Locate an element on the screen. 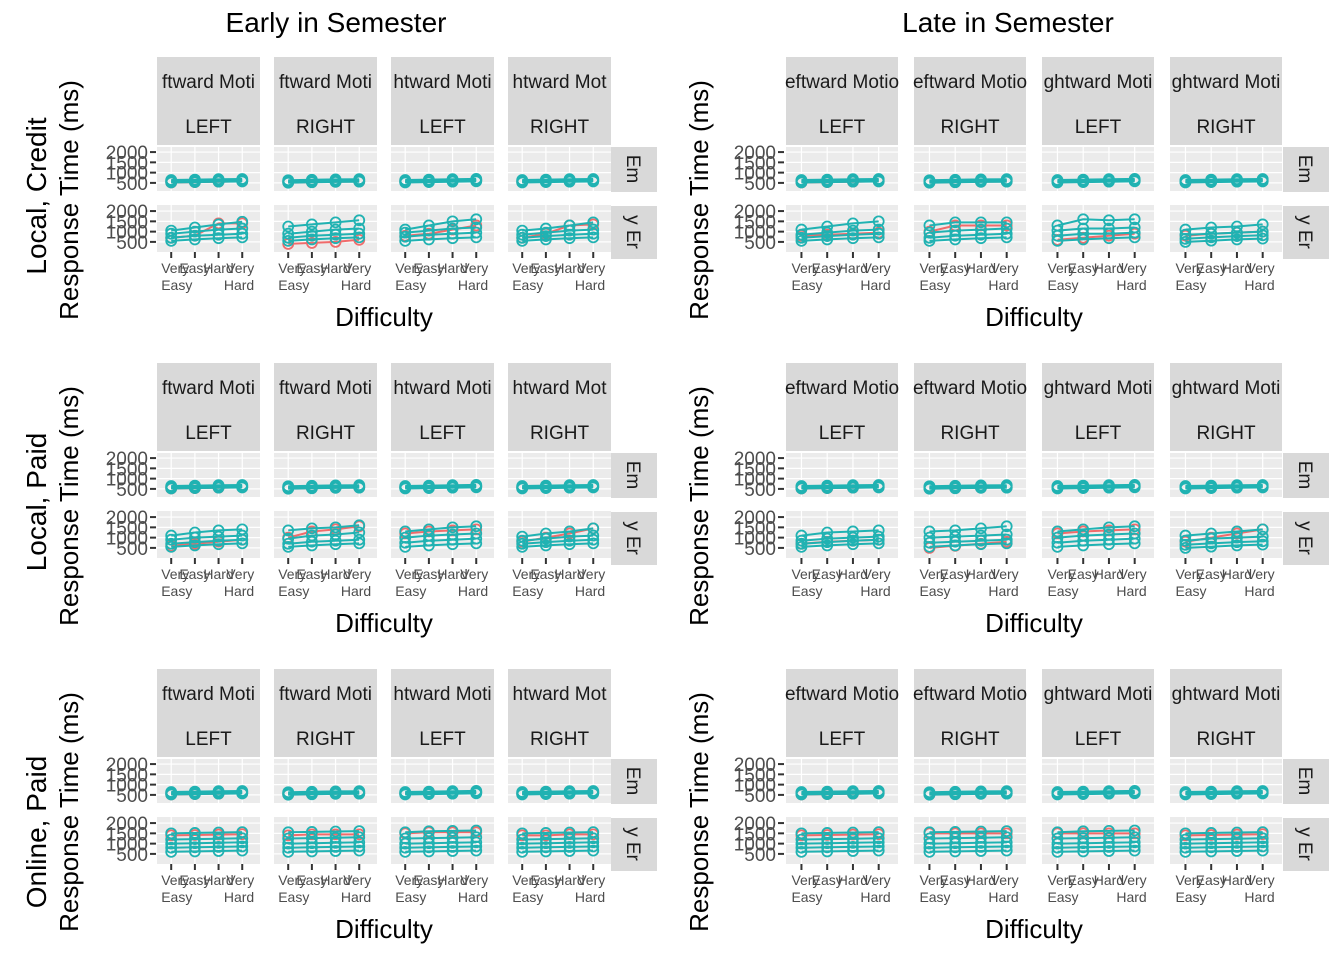 This screenshot has width=1344, height=960. y-tick-label-top: 1000 is located at coordinates (755, 786).